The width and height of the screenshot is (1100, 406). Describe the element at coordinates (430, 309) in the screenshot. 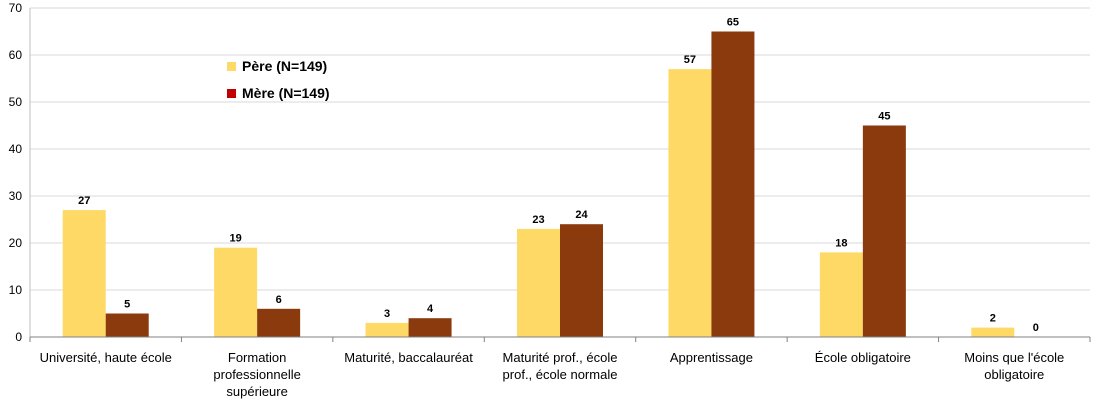

I see `data-label: 4` at that location.